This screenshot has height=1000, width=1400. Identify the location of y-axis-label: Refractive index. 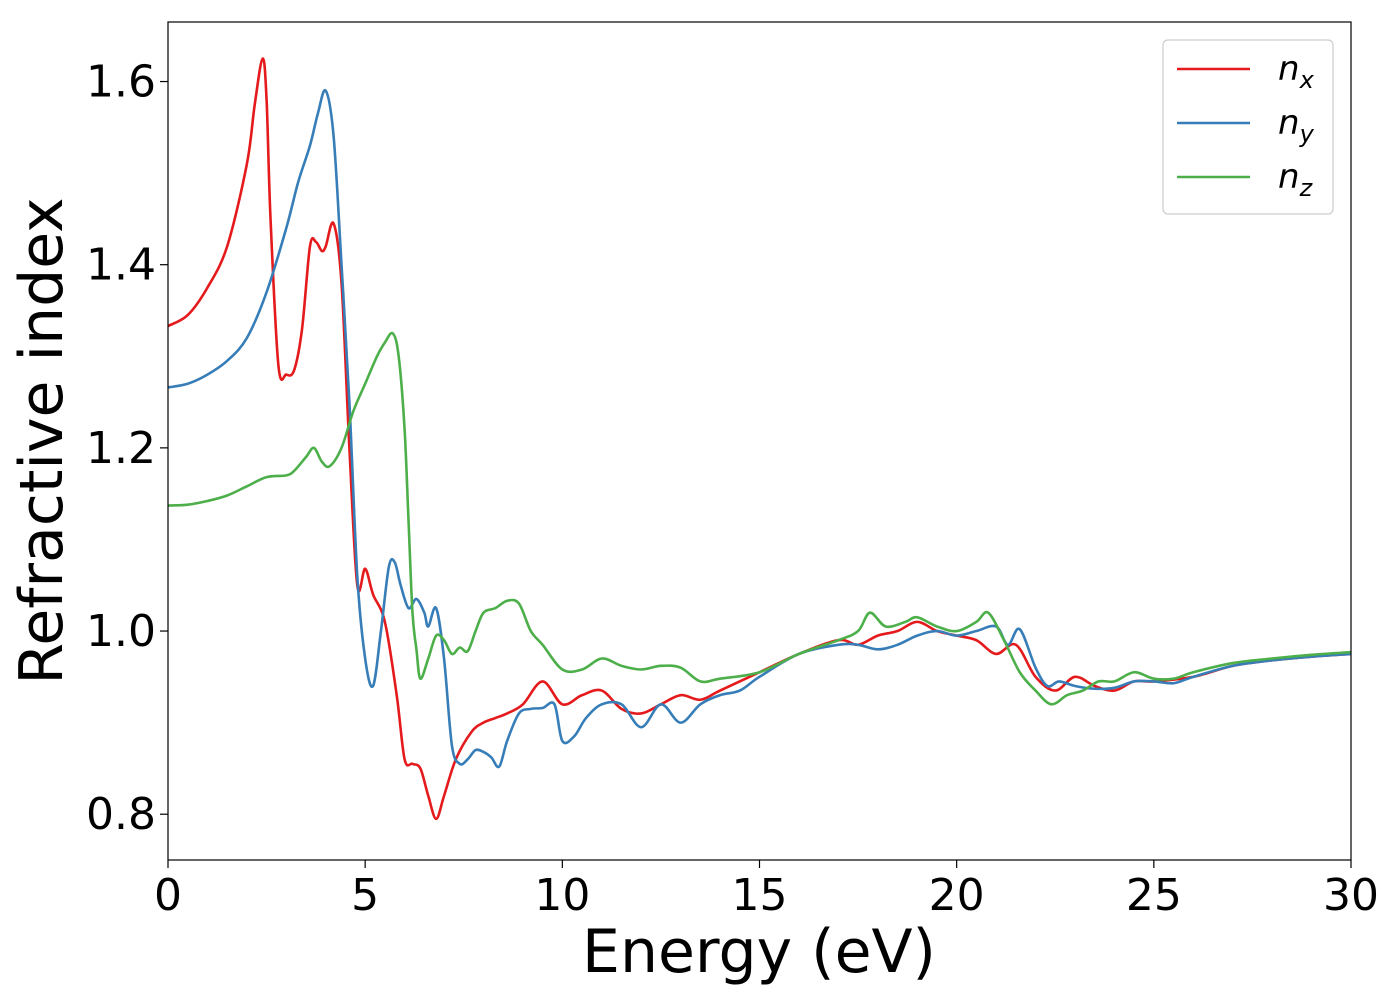
(42, 440).